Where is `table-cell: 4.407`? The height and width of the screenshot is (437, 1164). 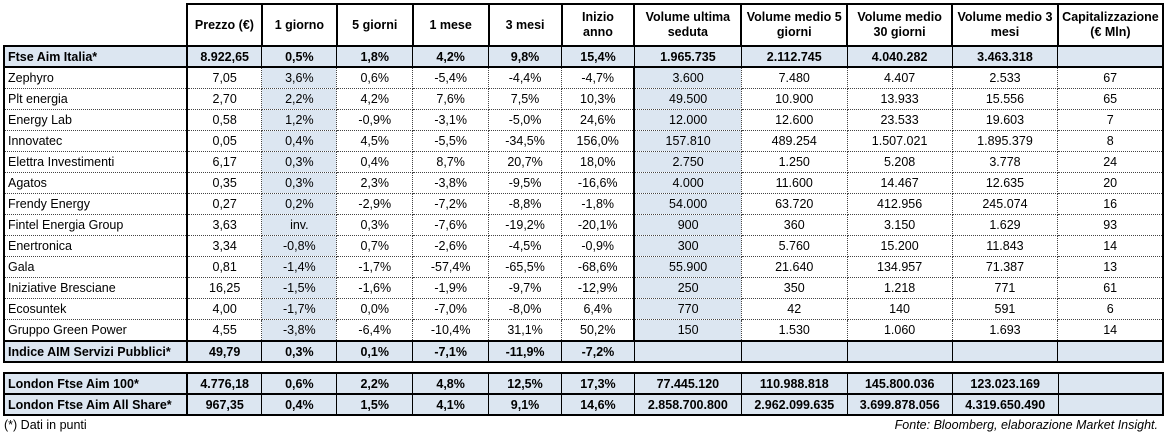
table-cell: 4.407 is located at coordinates (899, 78).